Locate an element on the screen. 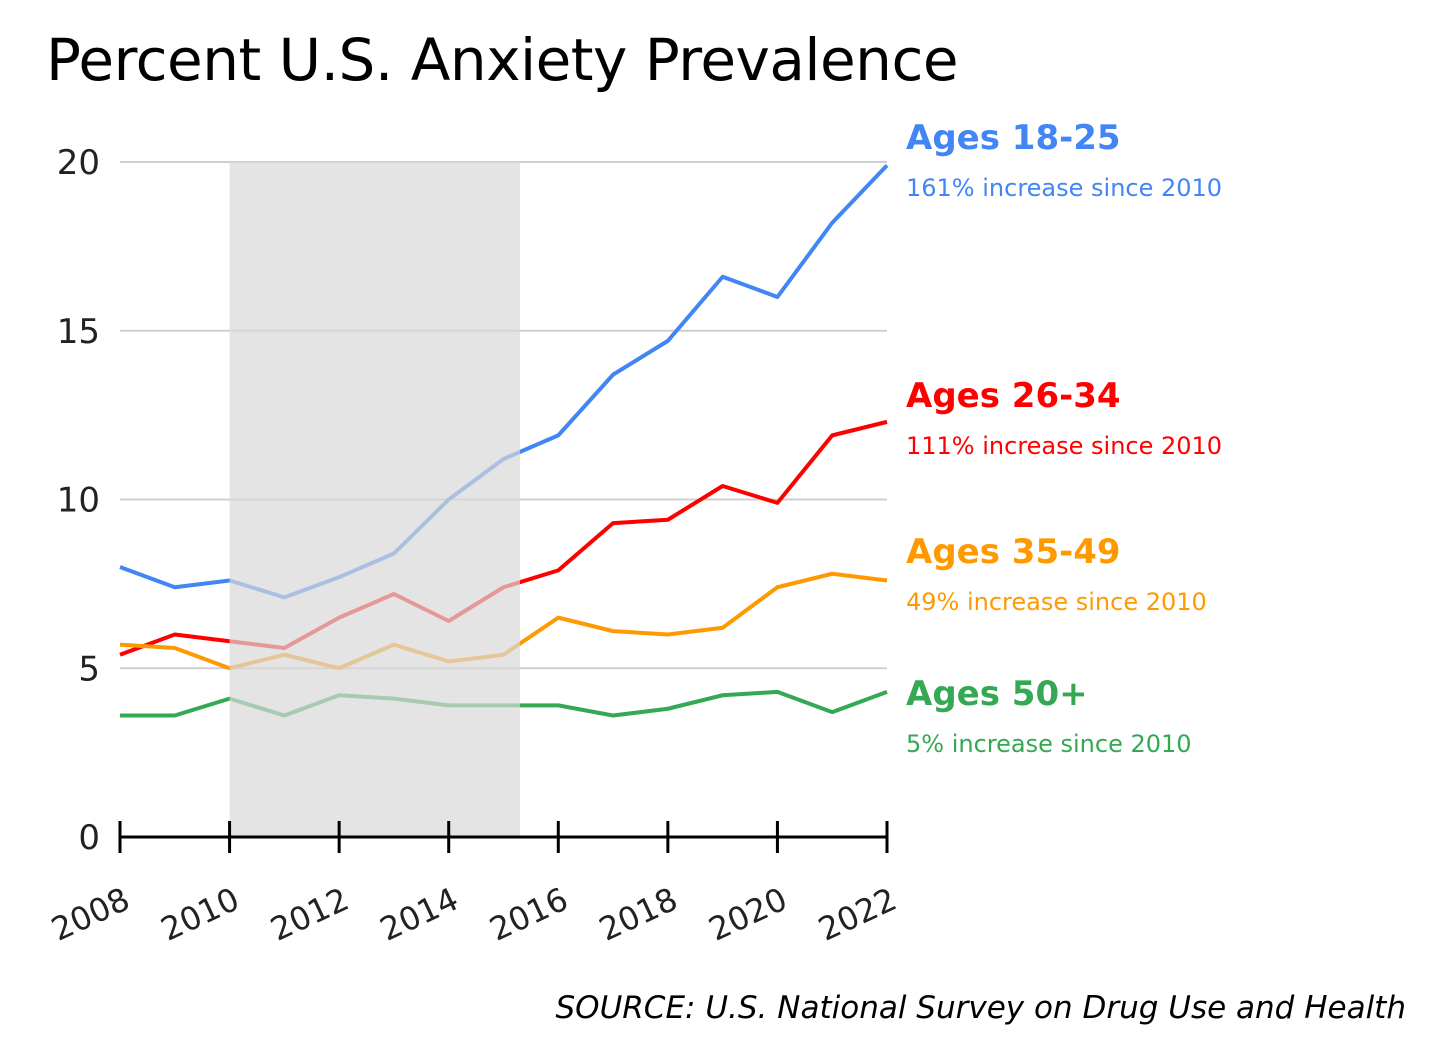 This screenshot has width=1456, height=1054. chart-title: Percent U.S. Anxiety Prevalence is located at coordinates (502, 60).